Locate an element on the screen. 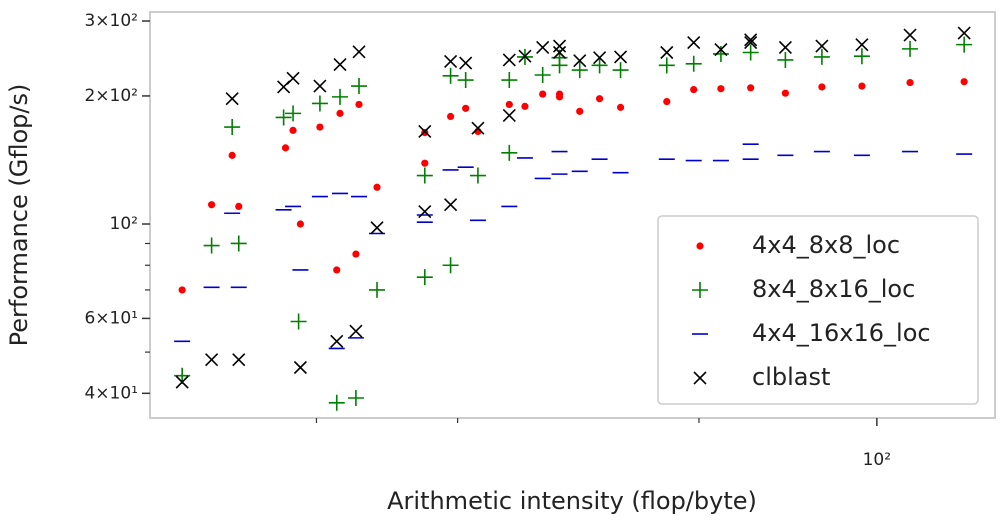  y-axis-label: Performance (Gflop/s) is located at coordinates (19, 215).